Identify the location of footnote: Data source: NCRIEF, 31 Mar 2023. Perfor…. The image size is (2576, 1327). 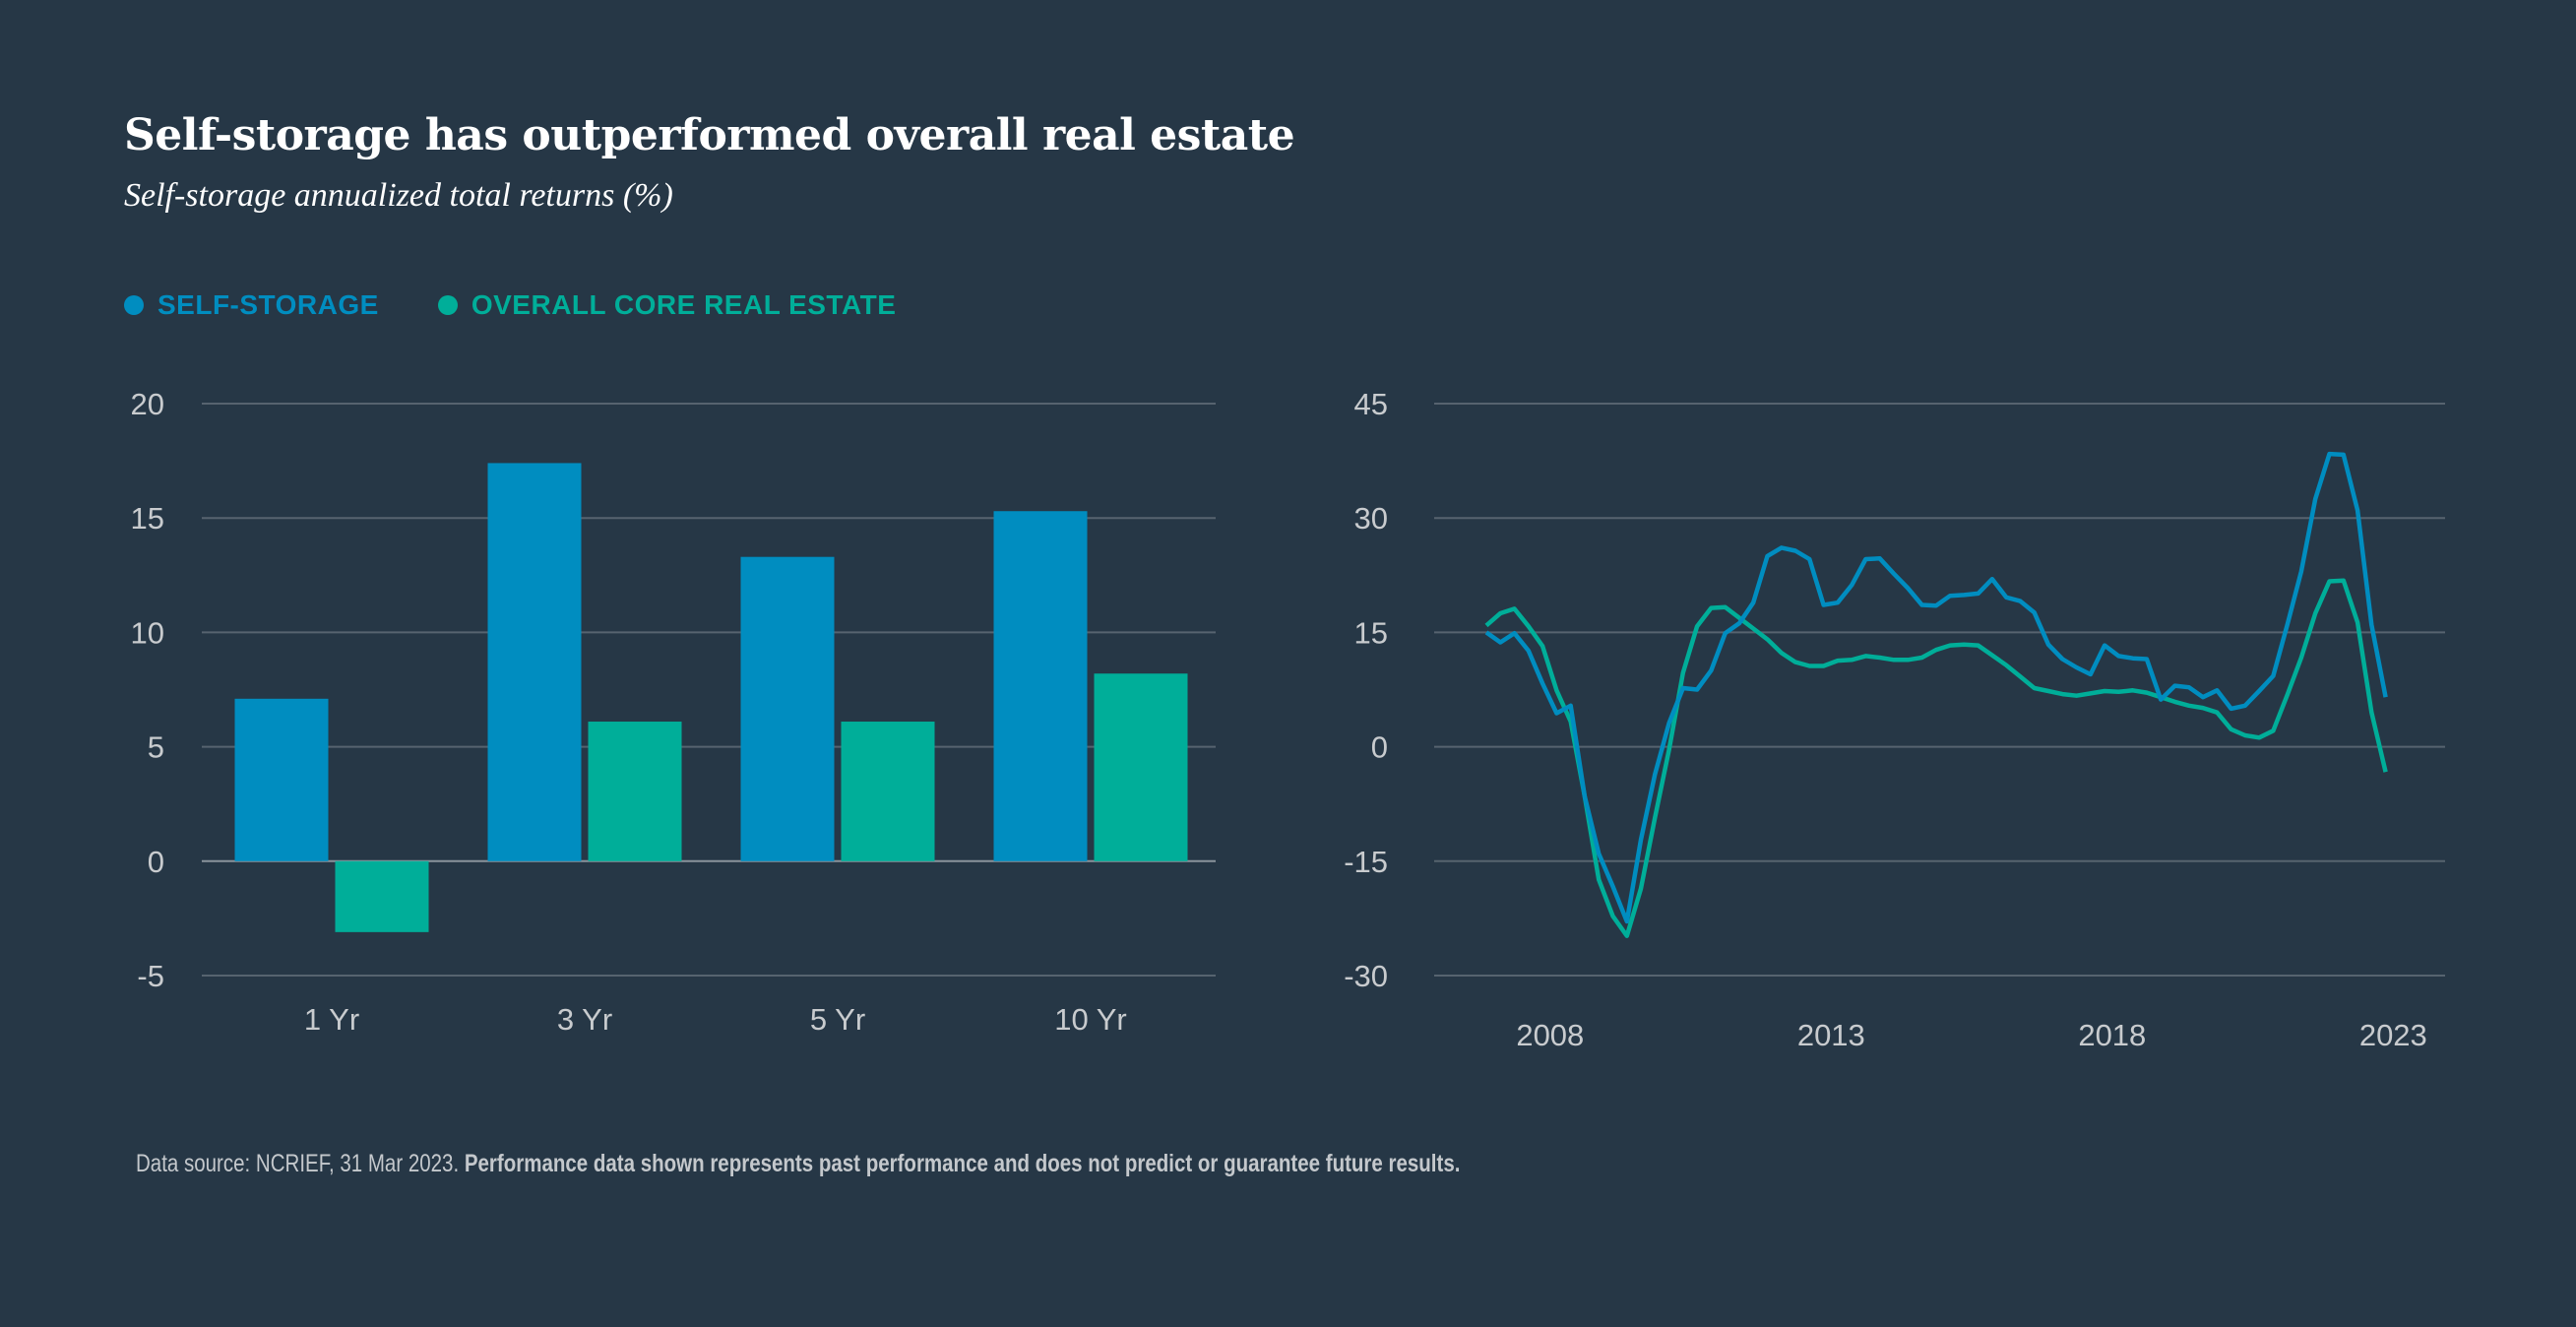
(798, 1164).